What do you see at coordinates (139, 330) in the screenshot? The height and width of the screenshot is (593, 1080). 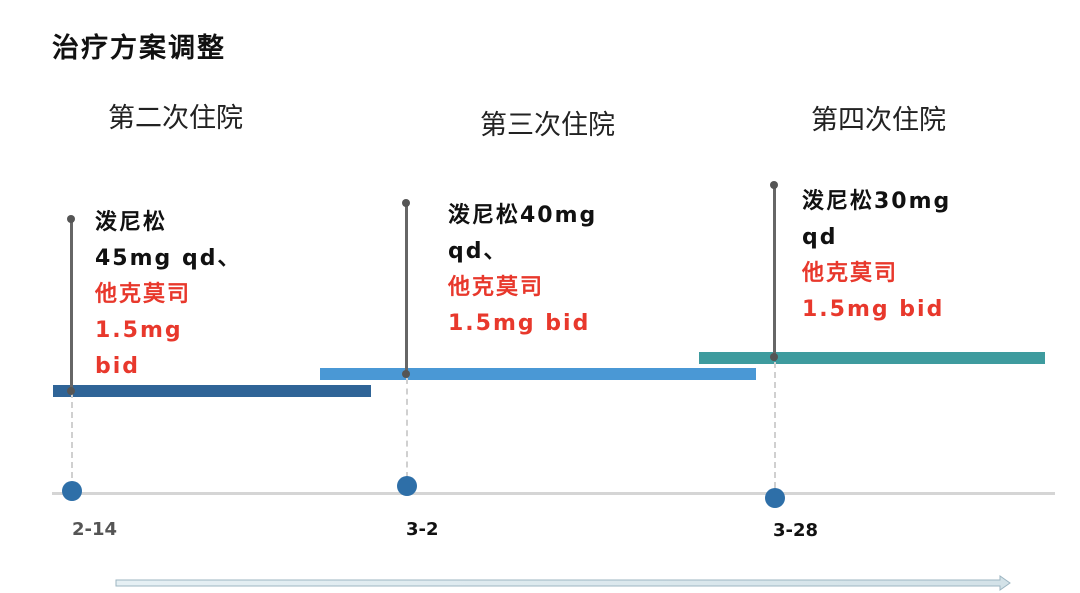 I see `med-line-highlight: 1.5mg` at bounding box center [139, 330].